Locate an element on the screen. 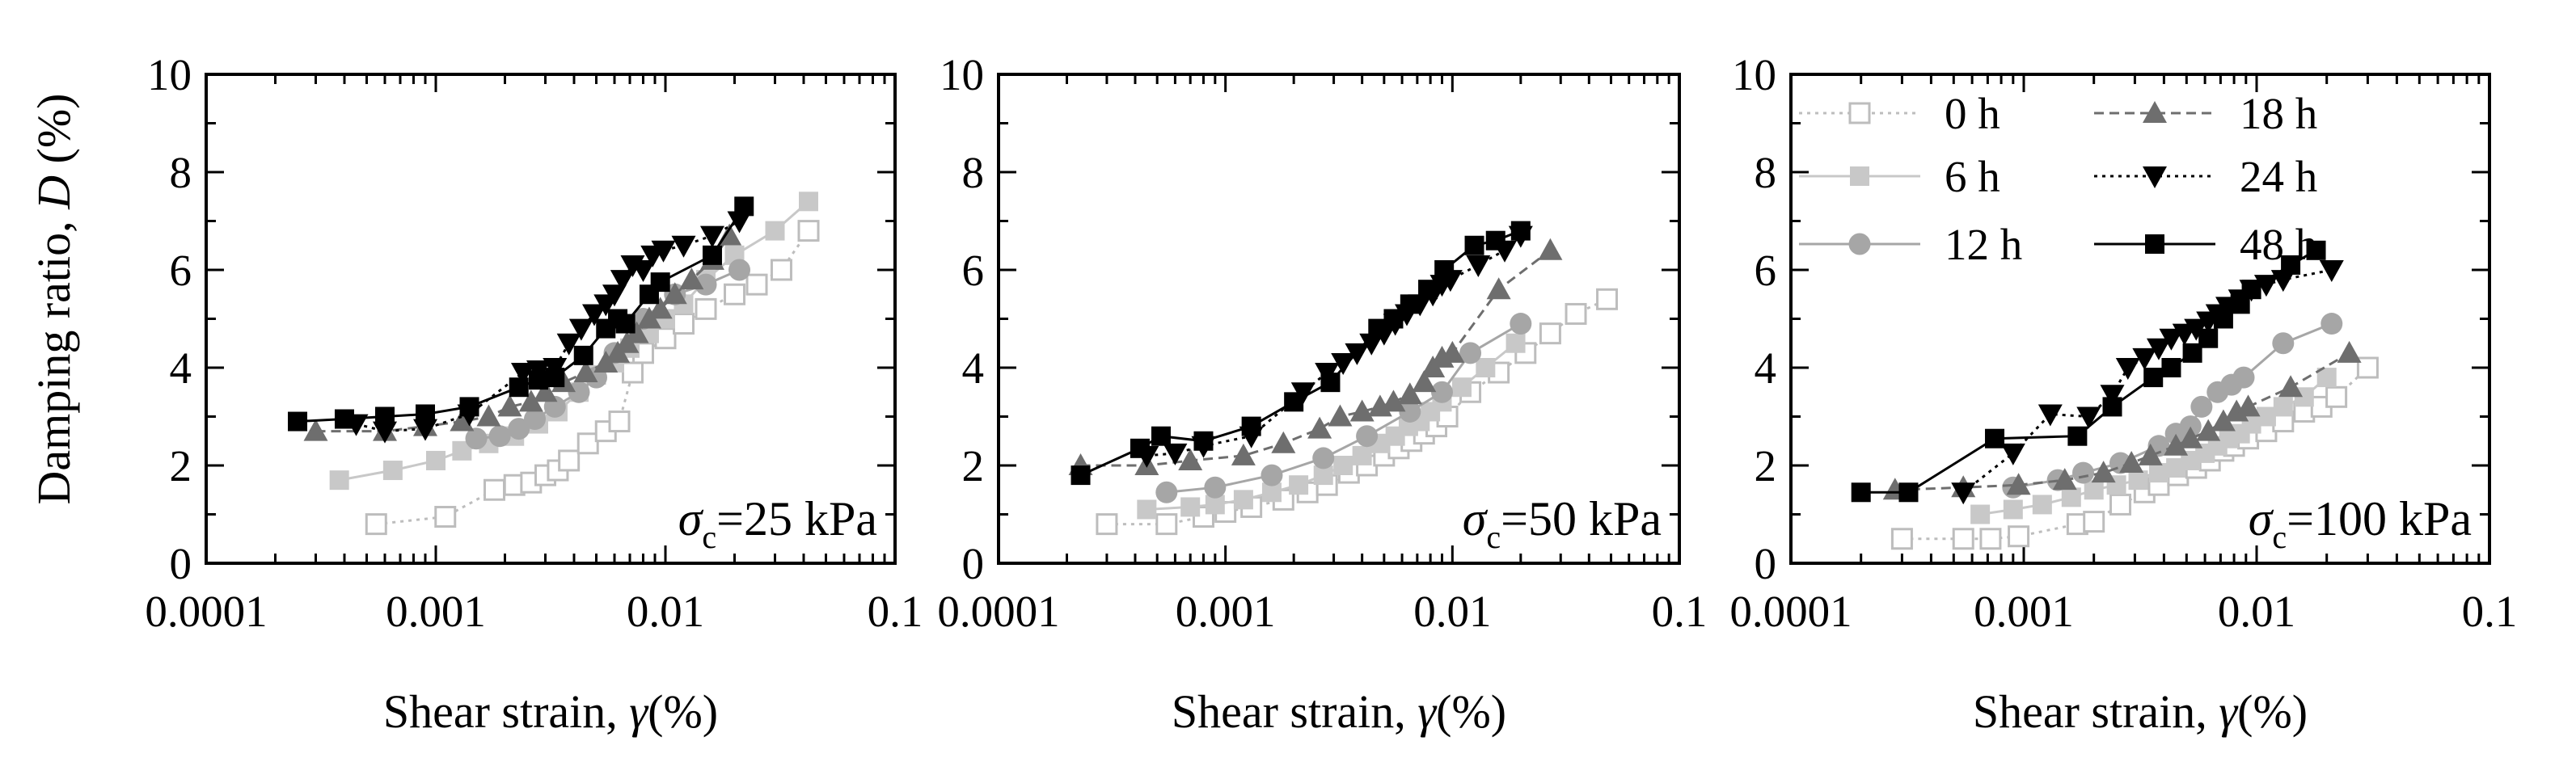 The height and width of the screenshot is (779, 2576). series-48h is located at coordinates (1301, 353).